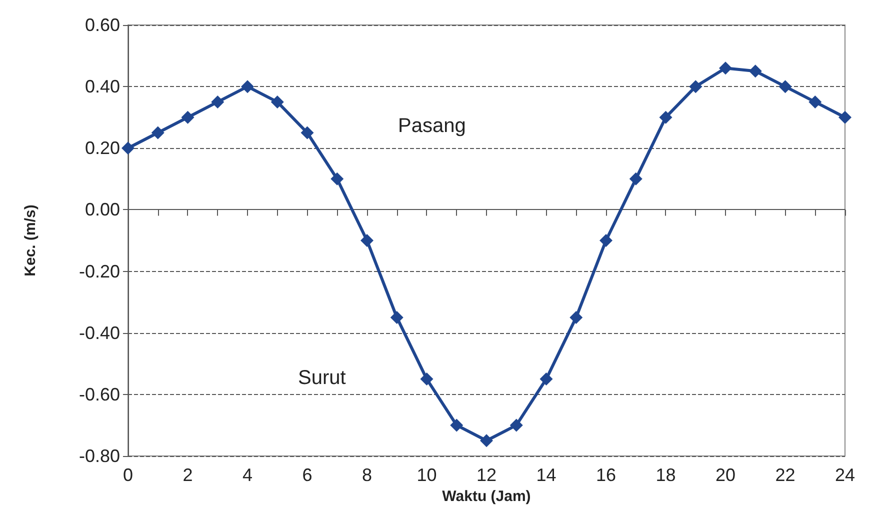 The height and width of the screenshot is (525, 870). What do you see at coordinates (99, 271) in the screenshot?
I see `y-tick-label: -0.20` at bounding box center [99, 271].